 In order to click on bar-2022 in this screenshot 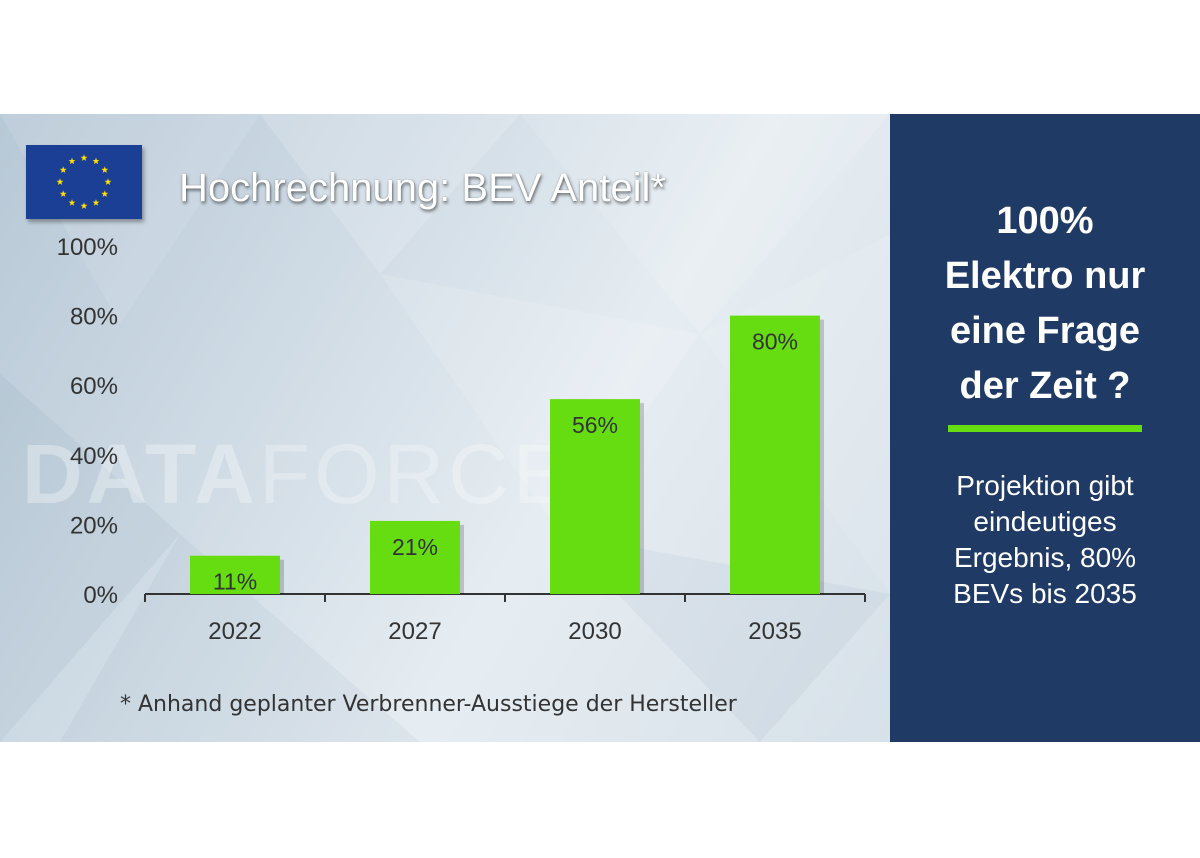, I will do `click(235, 574)`.